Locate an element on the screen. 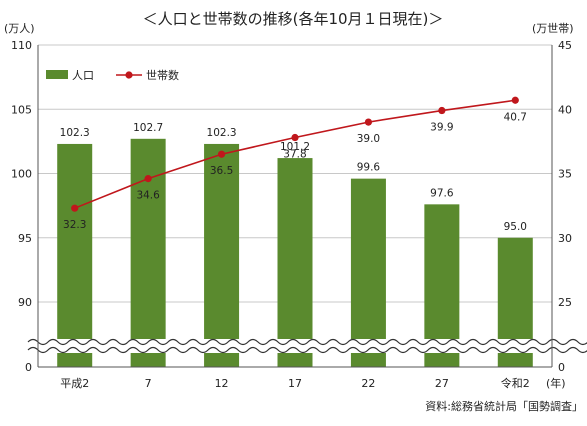  category-label: 22 is located at coordinates (368, 383).